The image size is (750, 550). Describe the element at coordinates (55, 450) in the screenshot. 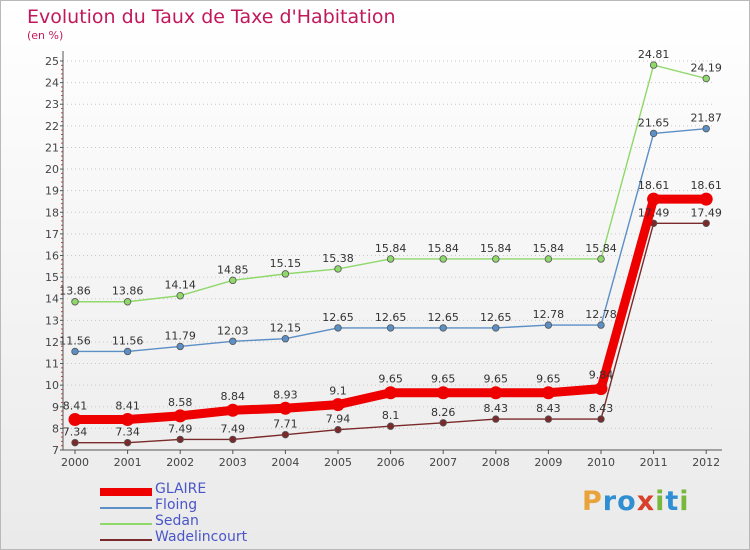

I see `y-tick-label: 7` at that location.